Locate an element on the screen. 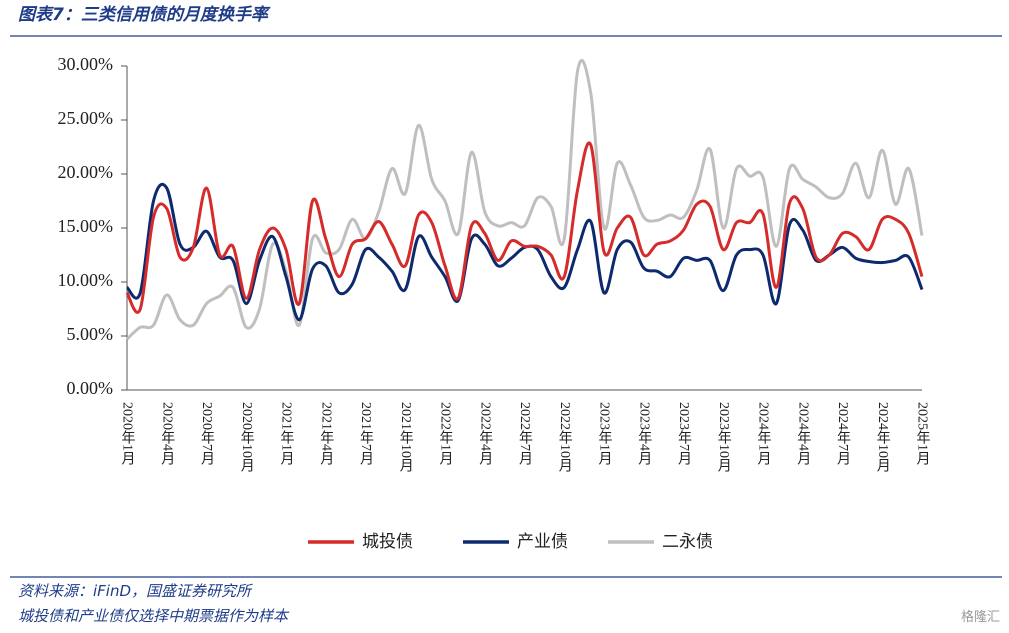  x-tick-label: 2020年4月 is located at coordinates (167, 434).